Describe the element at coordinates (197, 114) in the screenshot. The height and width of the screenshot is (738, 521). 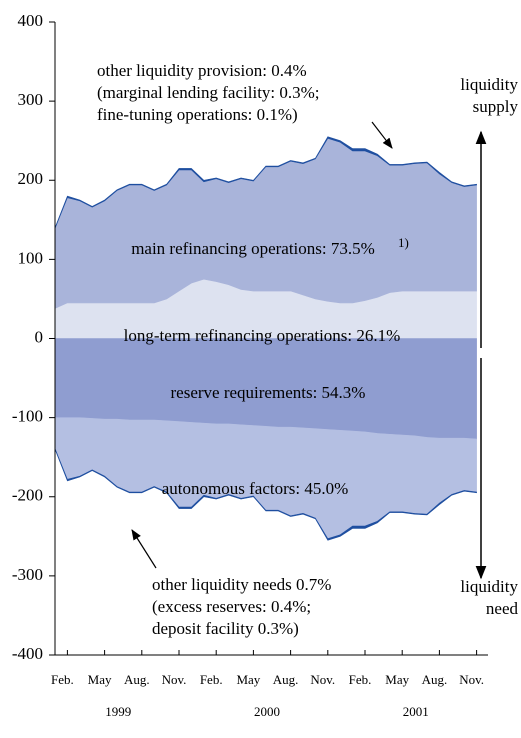
I see `annotation: fine-tuning operations: 0.1%)` at that location.